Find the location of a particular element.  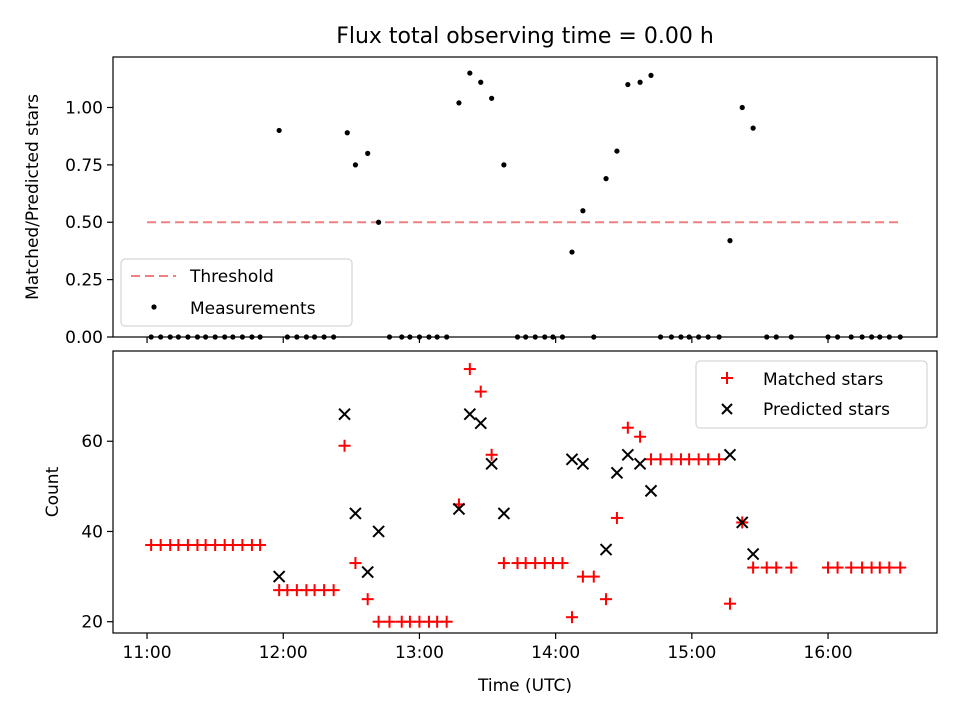

bottom-legend-box is located at coordinates (811, 394).